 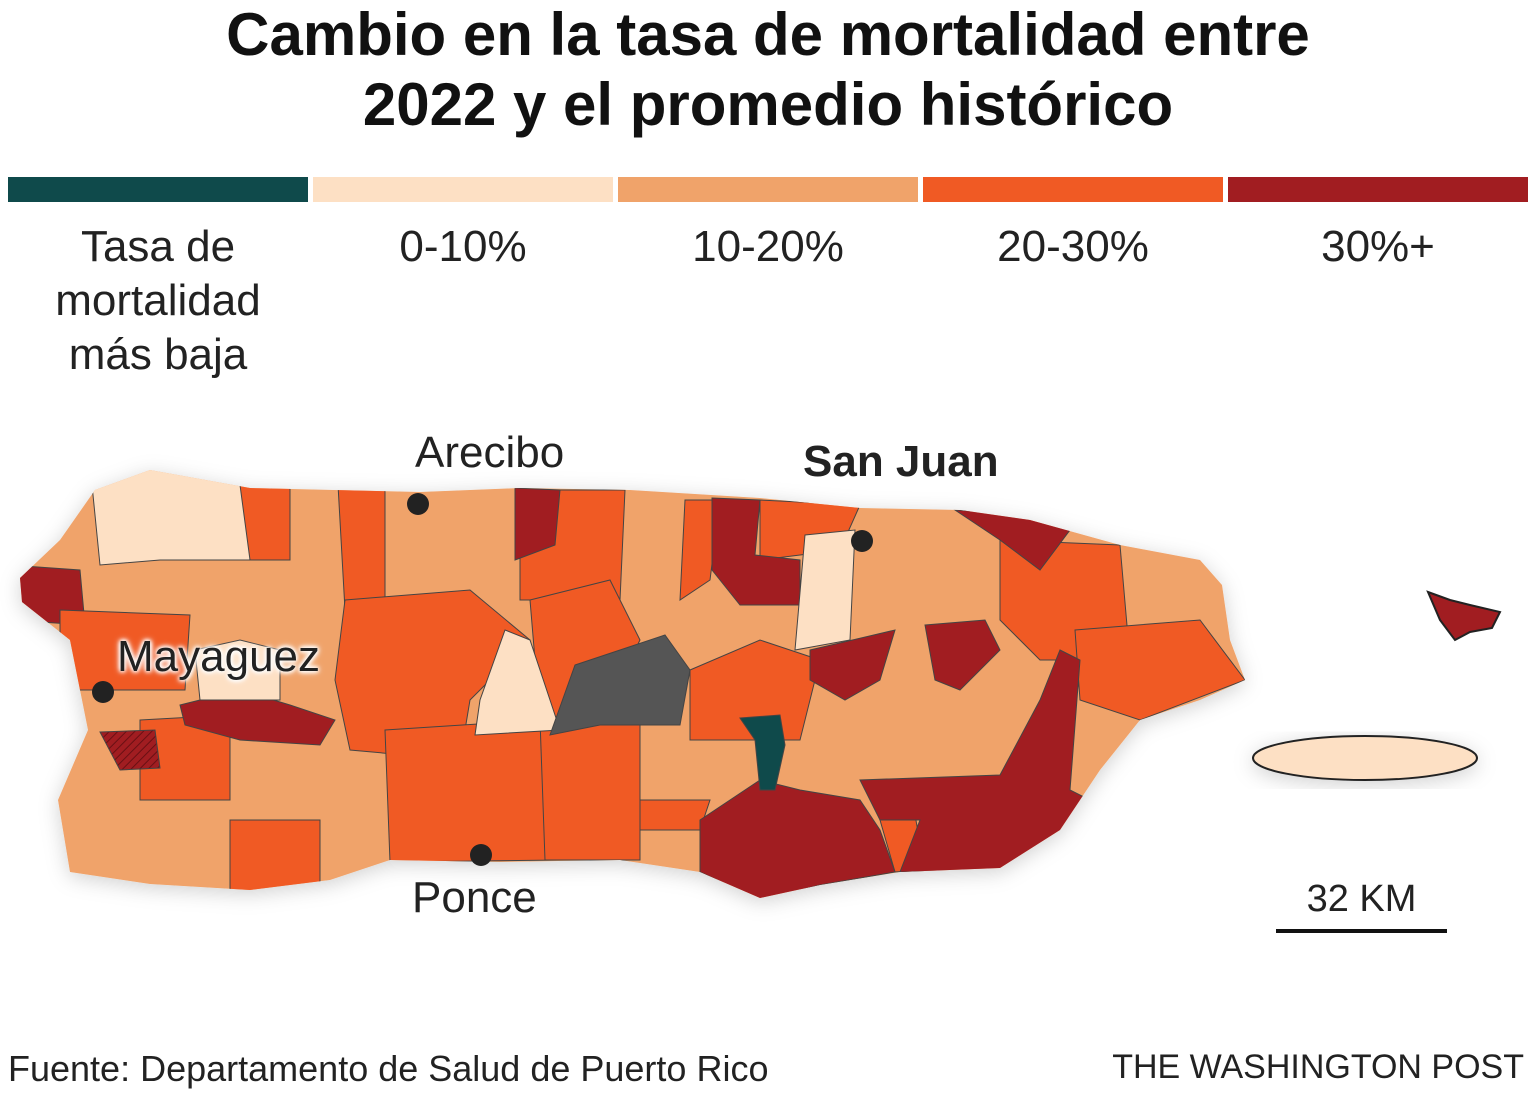 I want to click on vieques-island, so click(x=1365, y=758).